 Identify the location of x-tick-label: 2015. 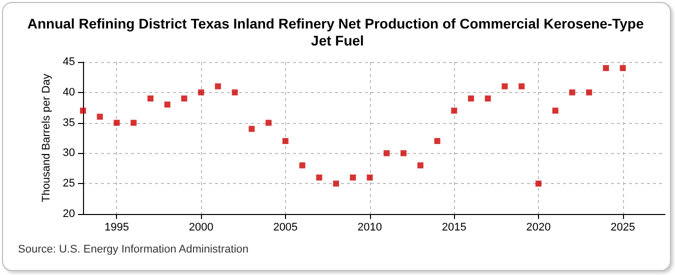
(454, 228).